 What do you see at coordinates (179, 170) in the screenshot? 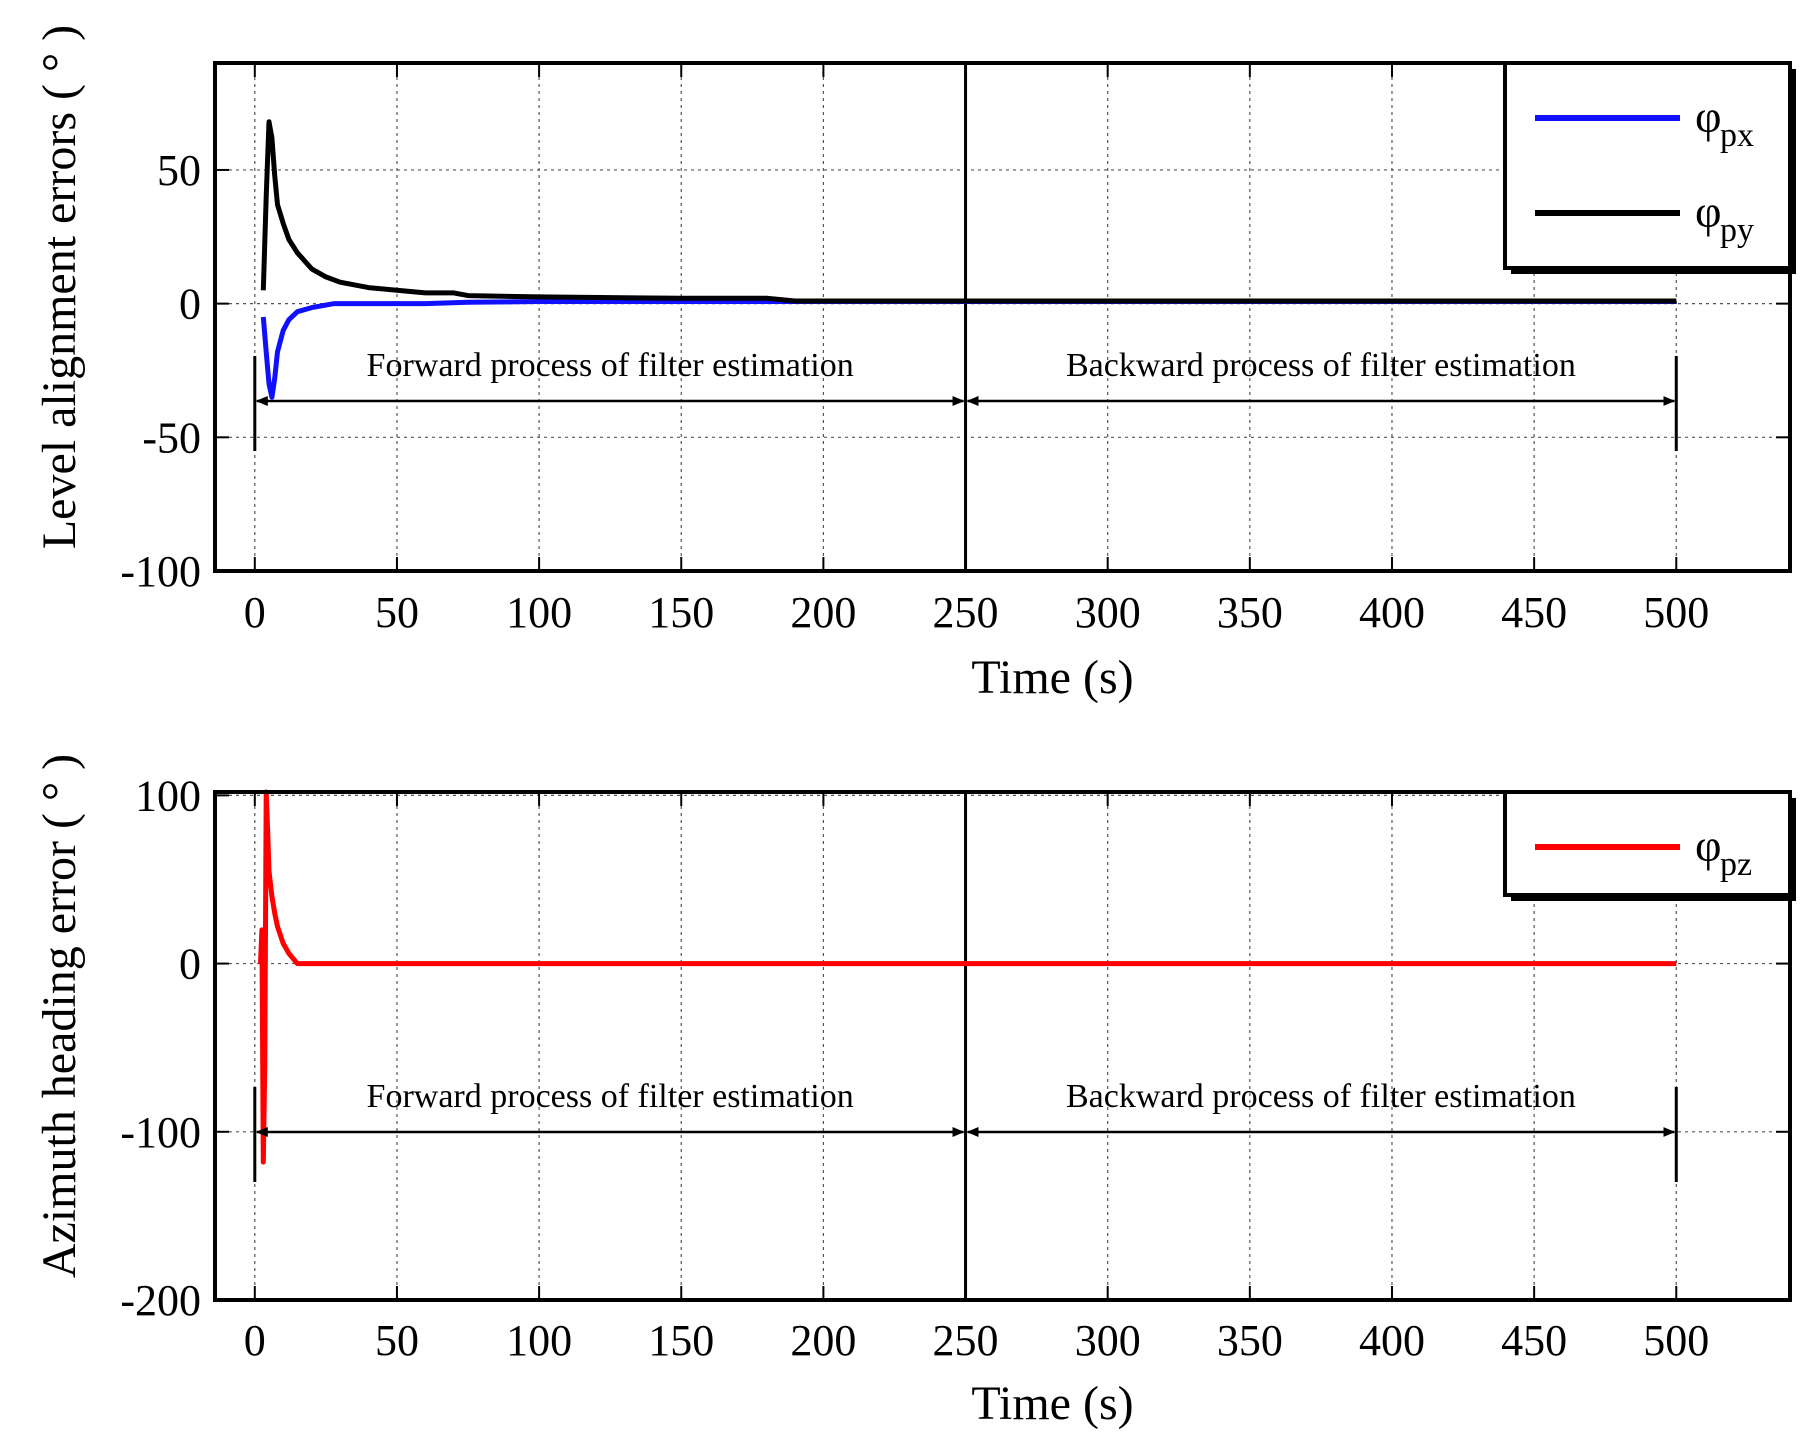
I see `y-tick-label: 50` at bounding box center [179, 170].